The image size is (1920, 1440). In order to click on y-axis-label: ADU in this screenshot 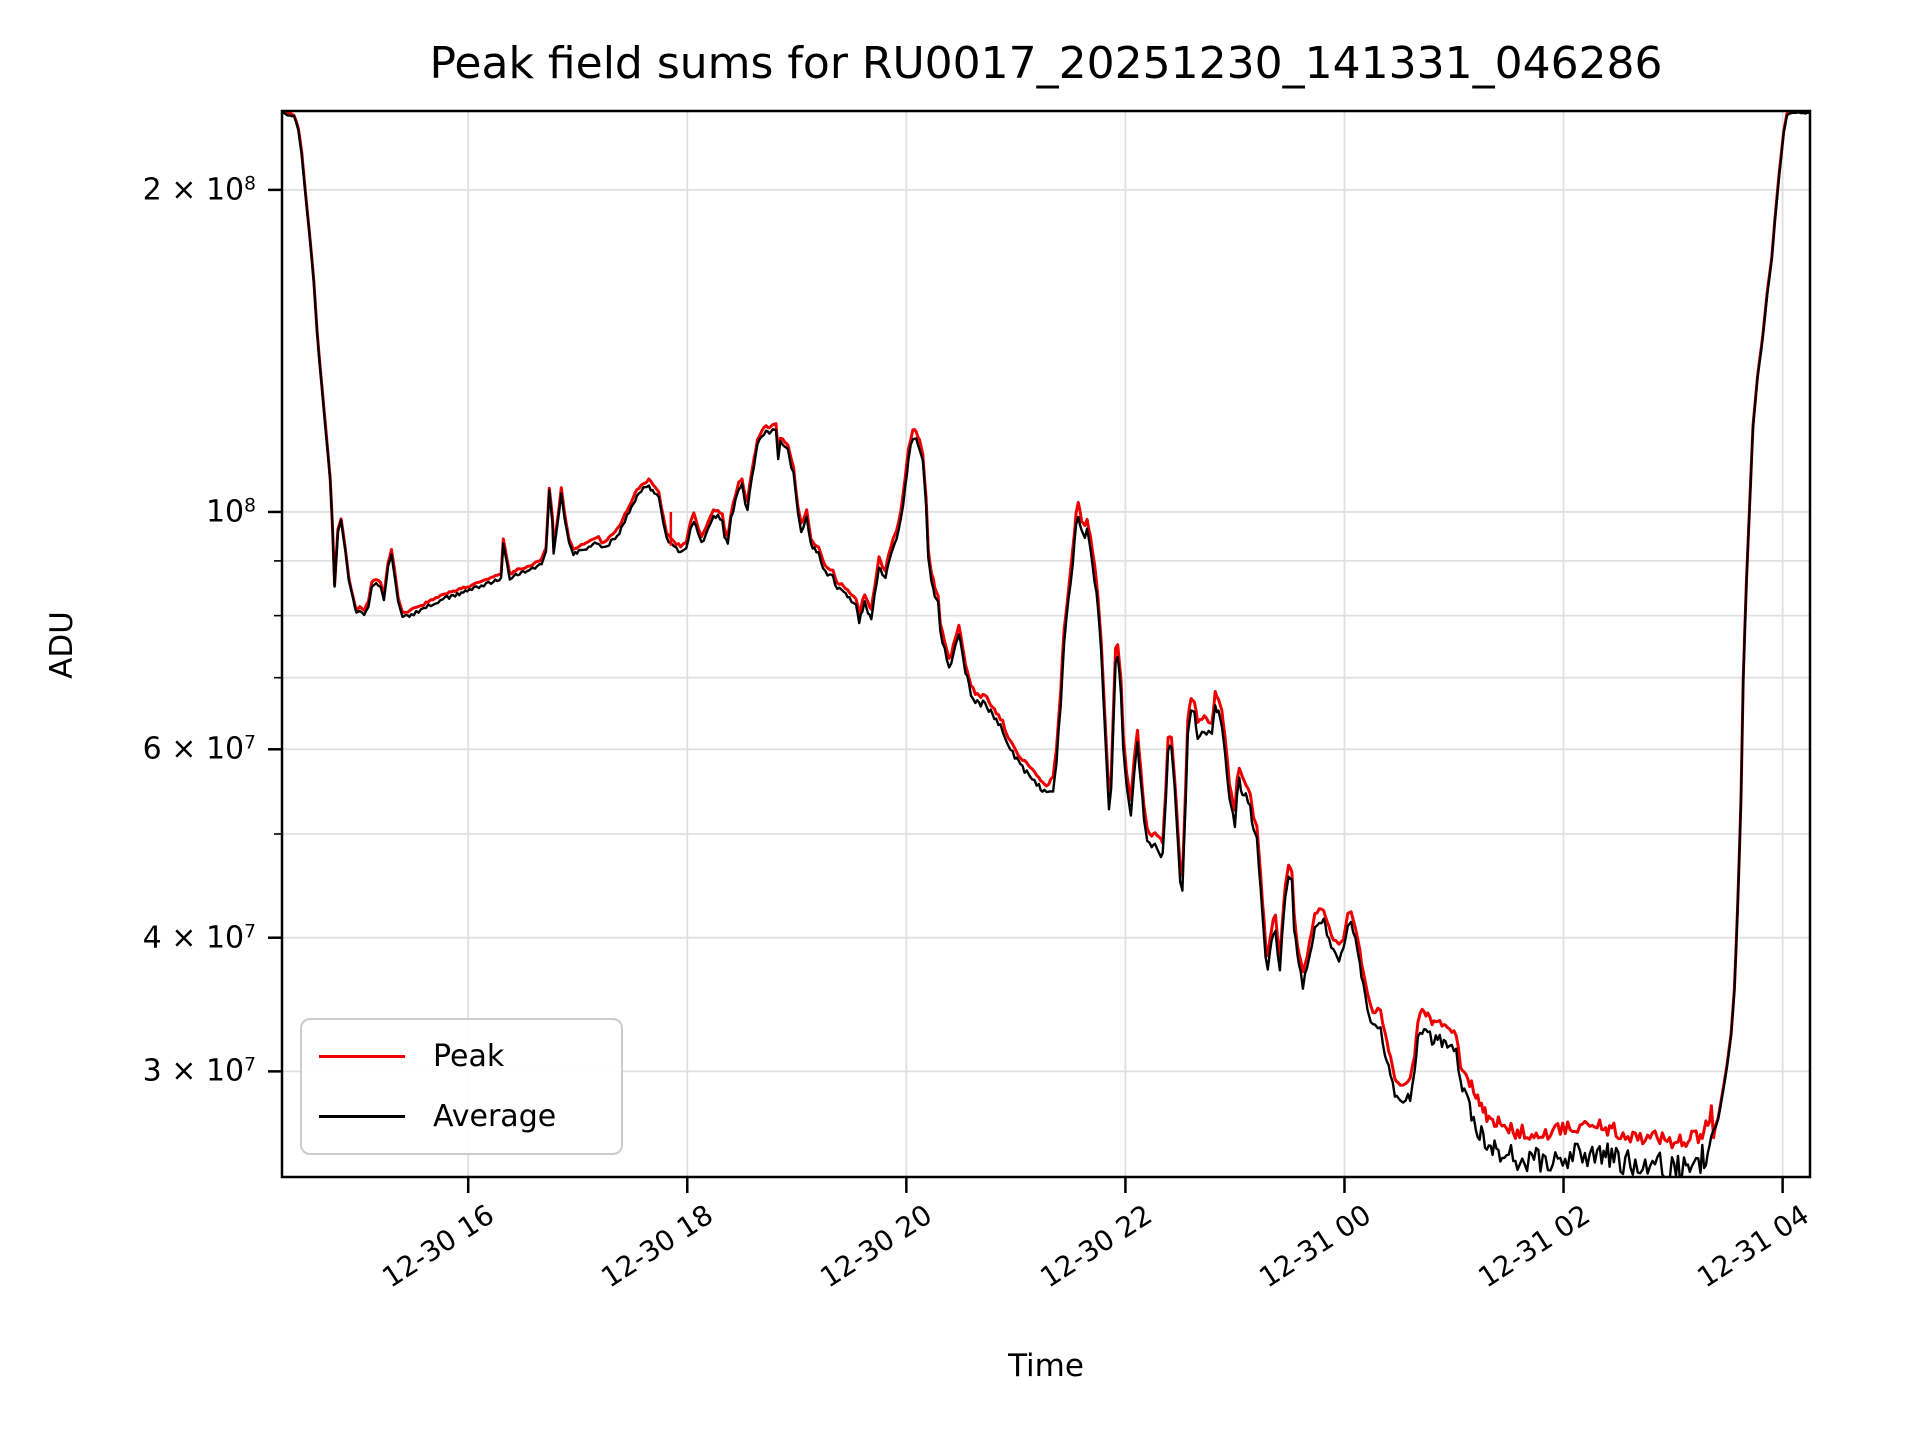, I will do `click(62, 645)`.